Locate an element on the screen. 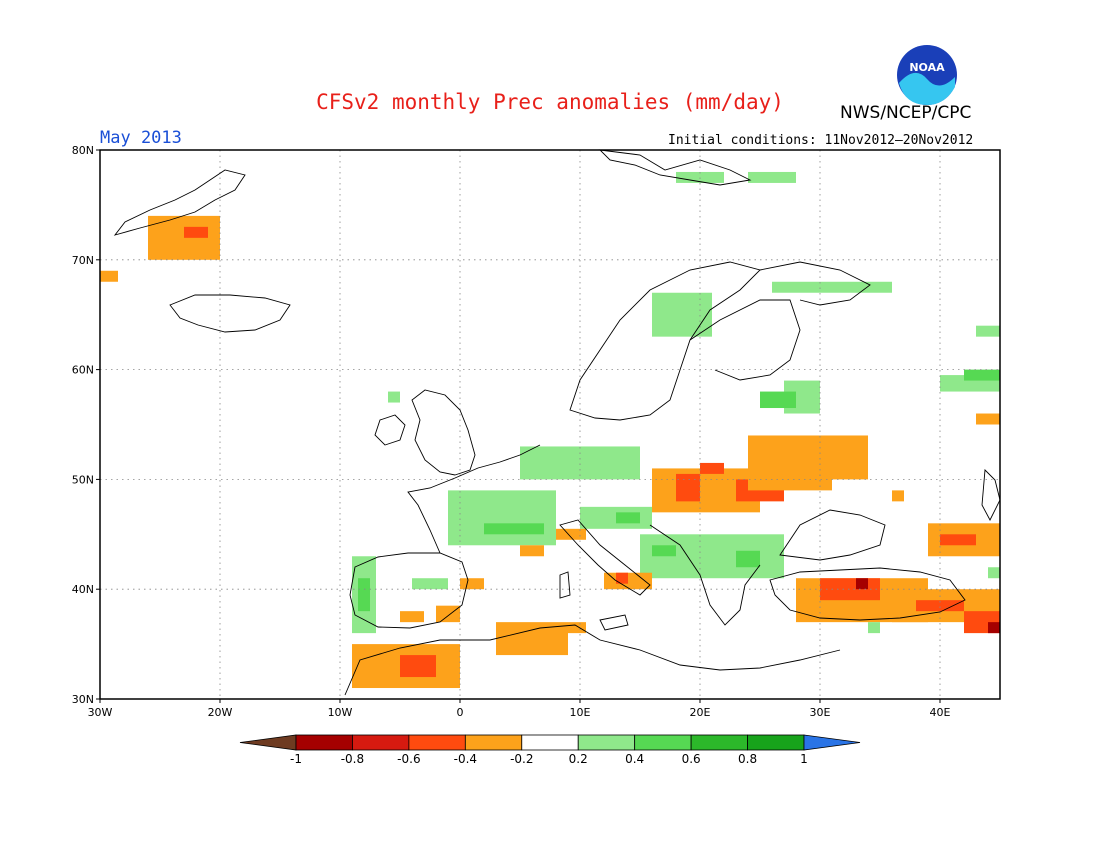  lon-tick-label: 0 is located at coordinates (460, 712).